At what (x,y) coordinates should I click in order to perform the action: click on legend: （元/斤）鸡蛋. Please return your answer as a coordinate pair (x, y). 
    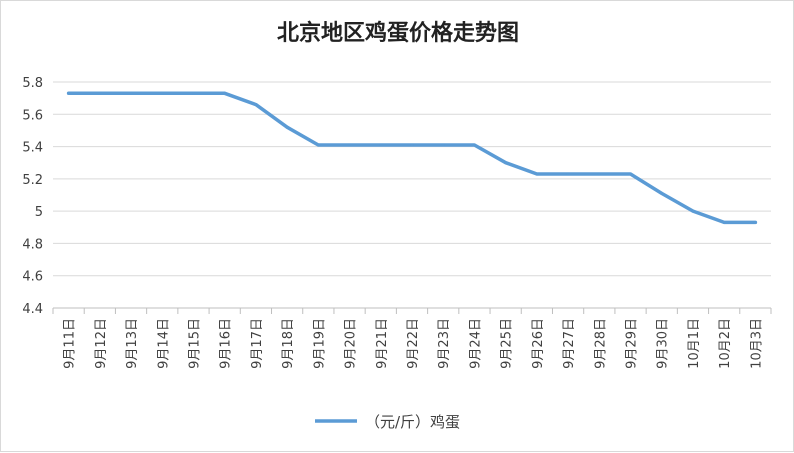
    Looking at the image, I should click on (387, 422).